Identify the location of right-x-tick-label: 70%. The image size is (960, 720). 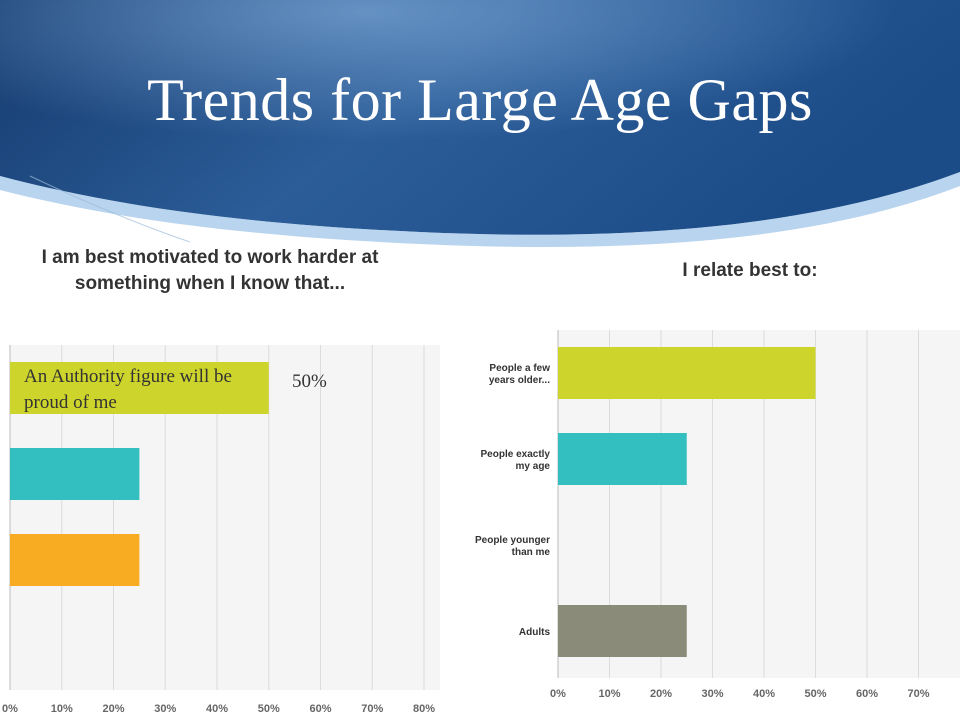
(918, 694).